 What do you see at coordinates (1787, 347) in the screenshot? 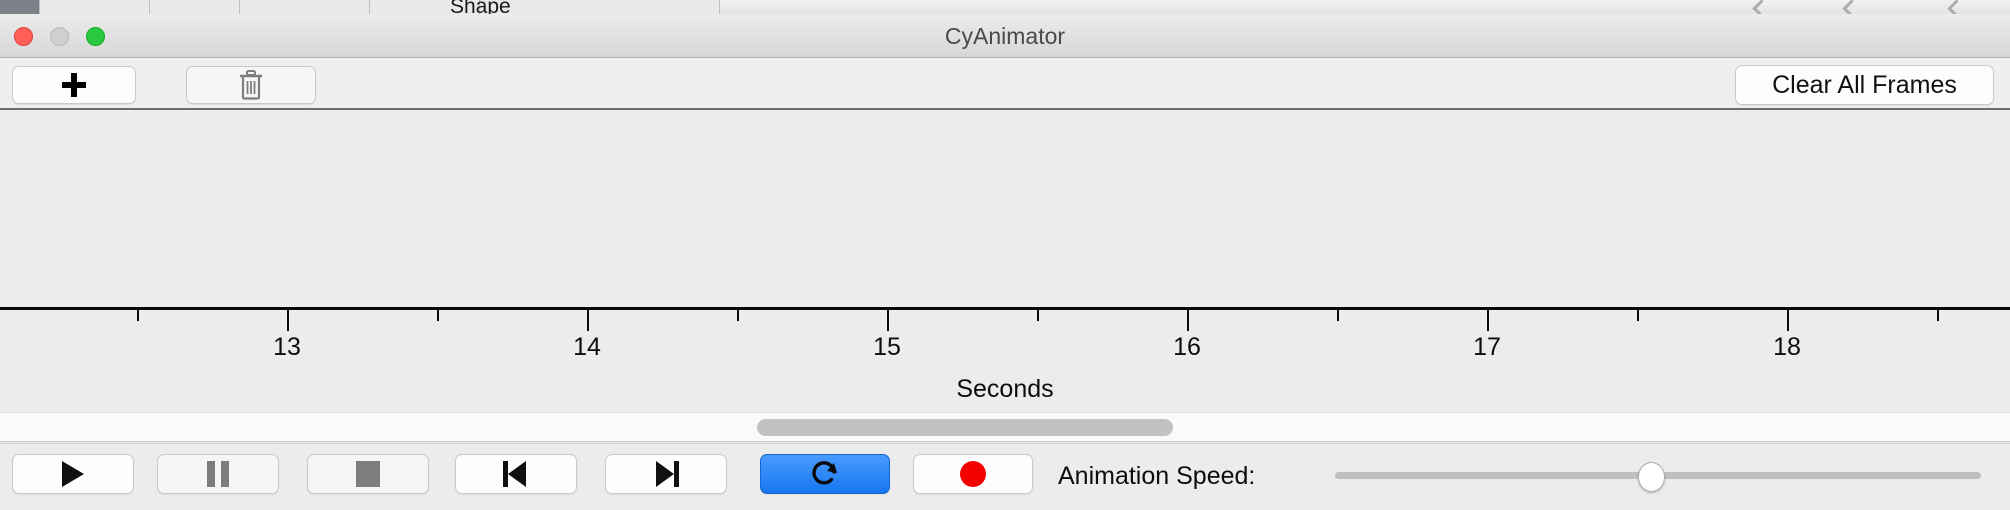
I see `axis-tick-label: 18` at bounding box center [1787, 347].